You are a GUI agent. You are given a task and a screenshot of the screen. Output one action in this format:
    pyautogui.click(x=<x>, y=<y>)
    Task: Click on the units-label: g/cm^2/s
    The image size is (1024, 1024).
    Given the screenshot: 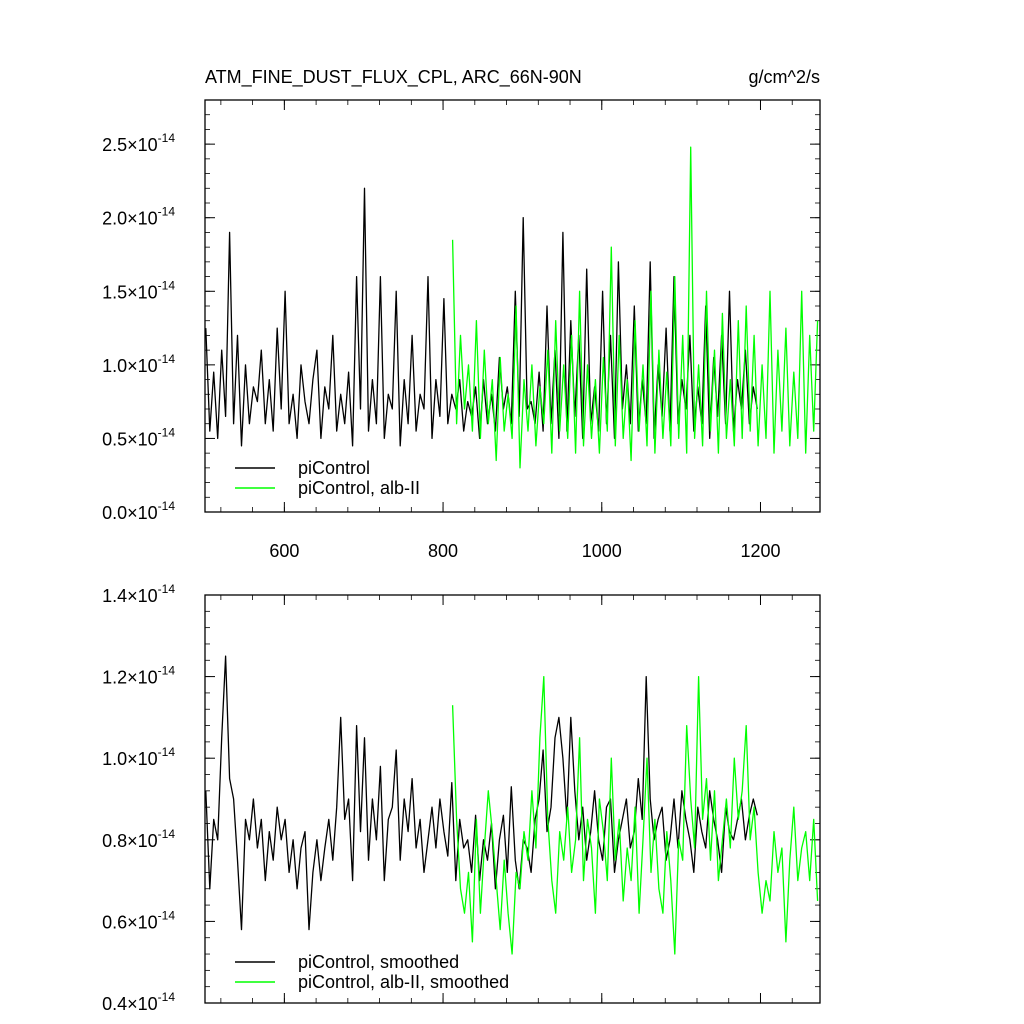 What is the action you would take?
    pyautogui.click(x=784, y=77)
    